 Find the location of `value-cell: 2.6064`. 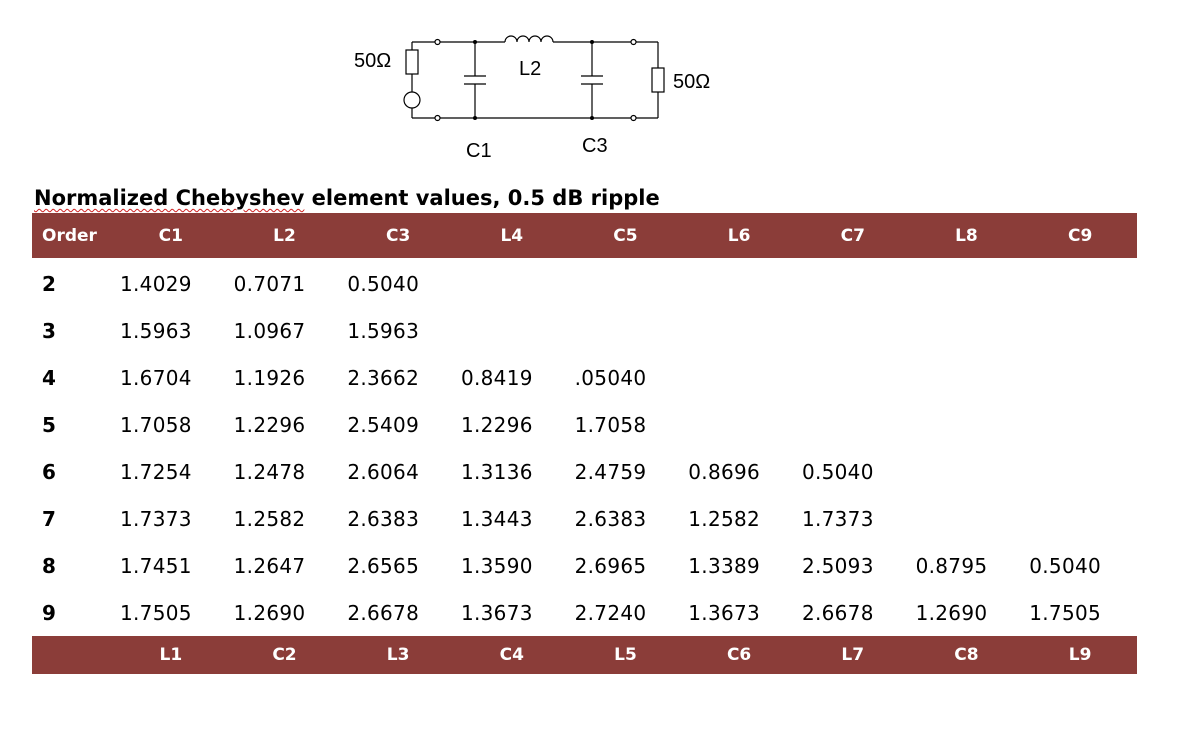

value-cell: 2.6064 is located at coordinates (383, 471).